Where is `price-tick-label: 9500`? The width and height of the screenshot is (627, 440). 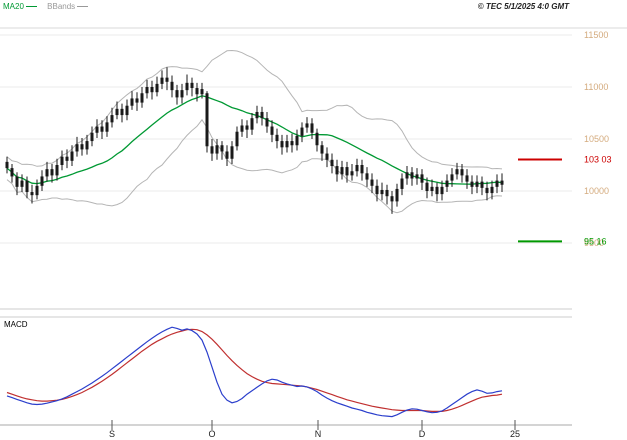
price-tick-label: 9500 is located at coordinates (594, 243).